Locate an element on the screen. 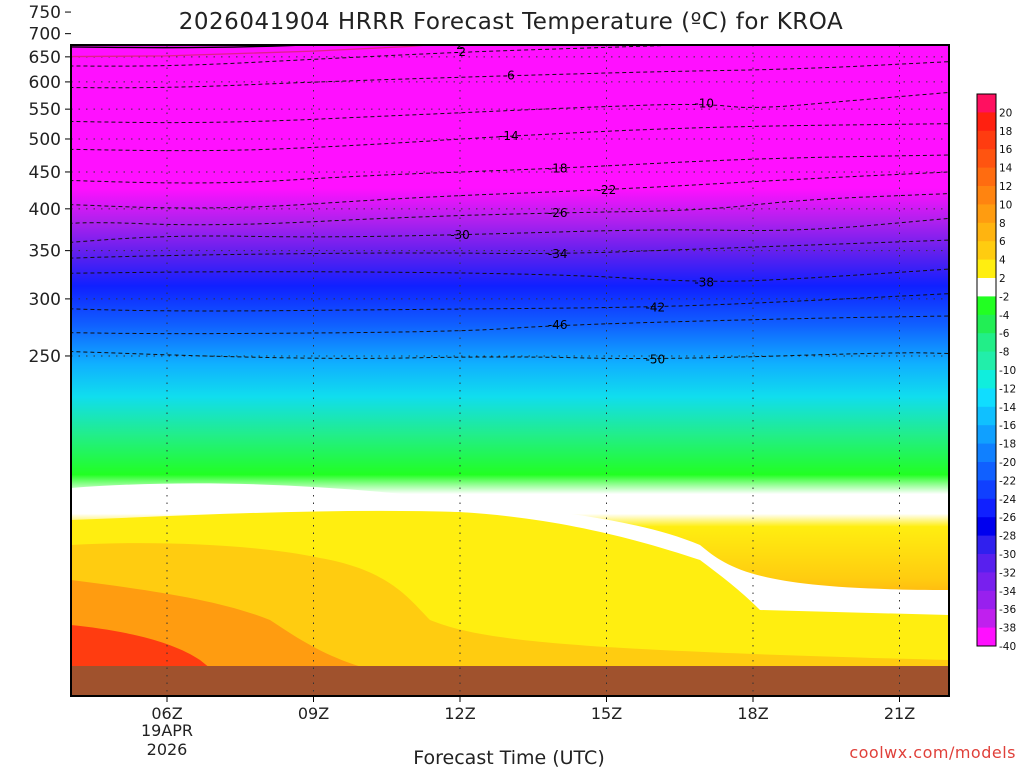 The image size is (1024, 768). colorbar-label: 10 is located at coordinates (1005, 205).